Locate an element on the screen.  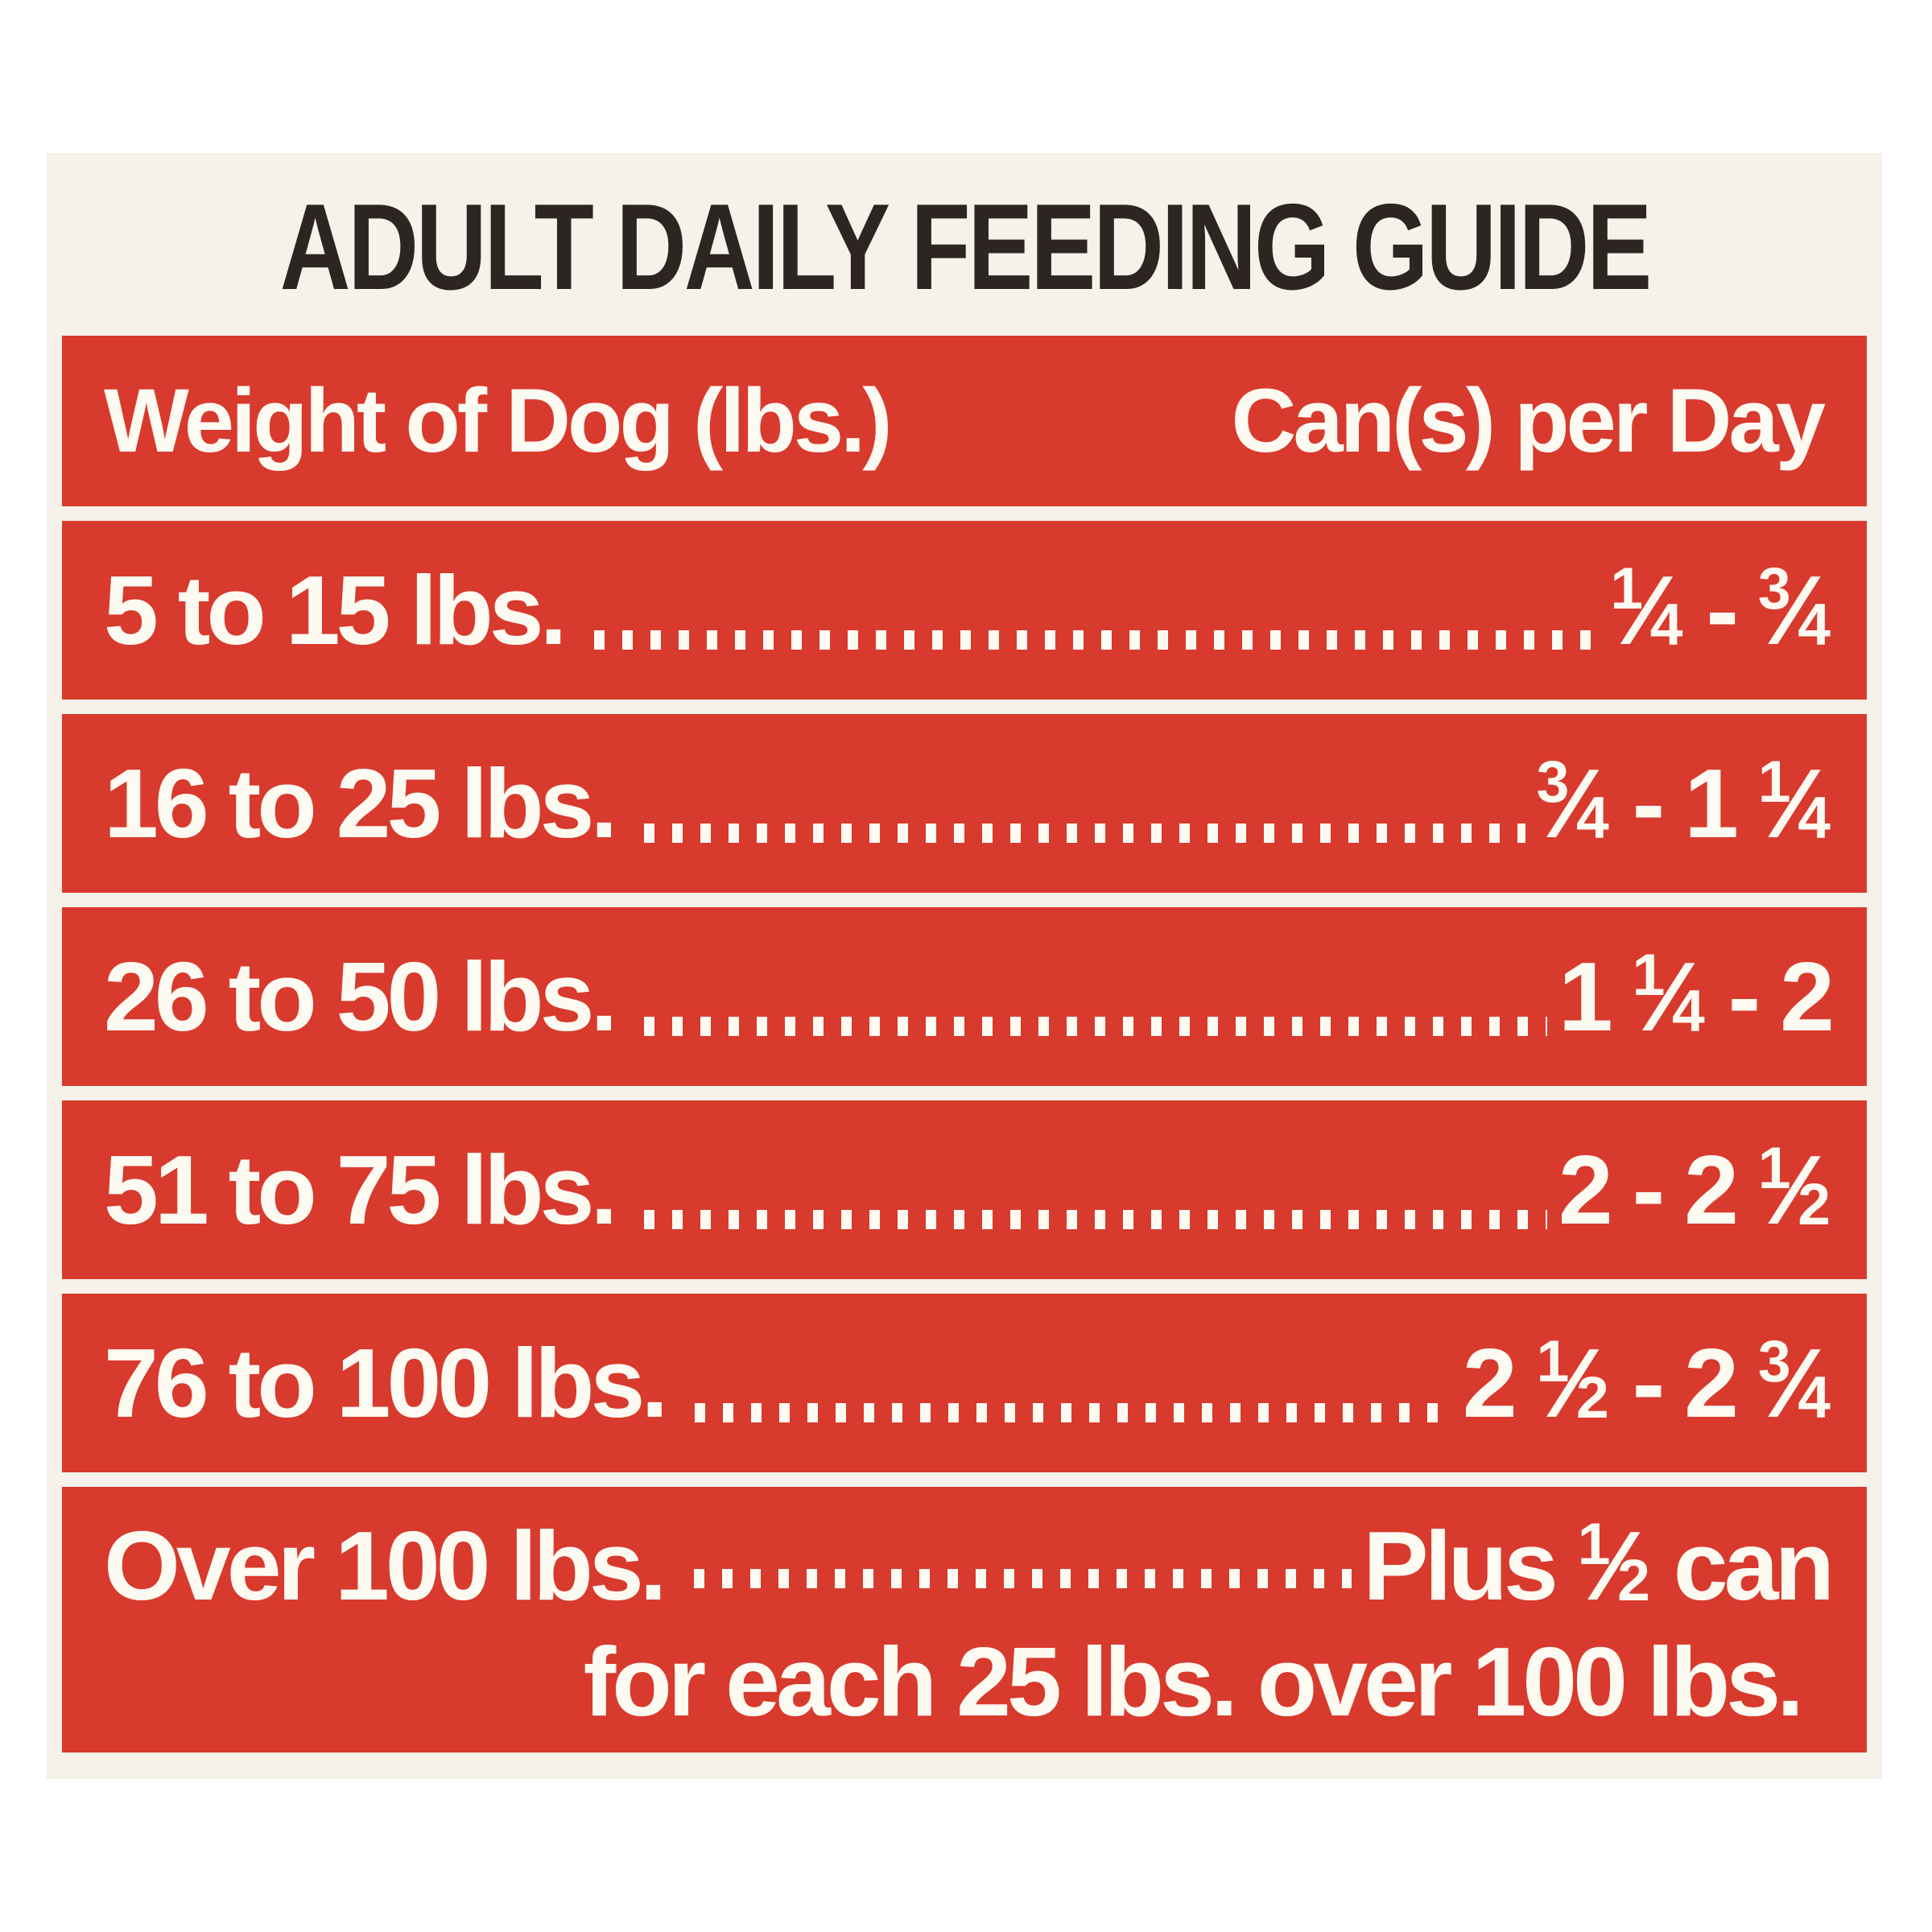
table-row-line: 51 to 75 lbs. 2 - 2 1⁄2 is located at coordinates (967, 1189).